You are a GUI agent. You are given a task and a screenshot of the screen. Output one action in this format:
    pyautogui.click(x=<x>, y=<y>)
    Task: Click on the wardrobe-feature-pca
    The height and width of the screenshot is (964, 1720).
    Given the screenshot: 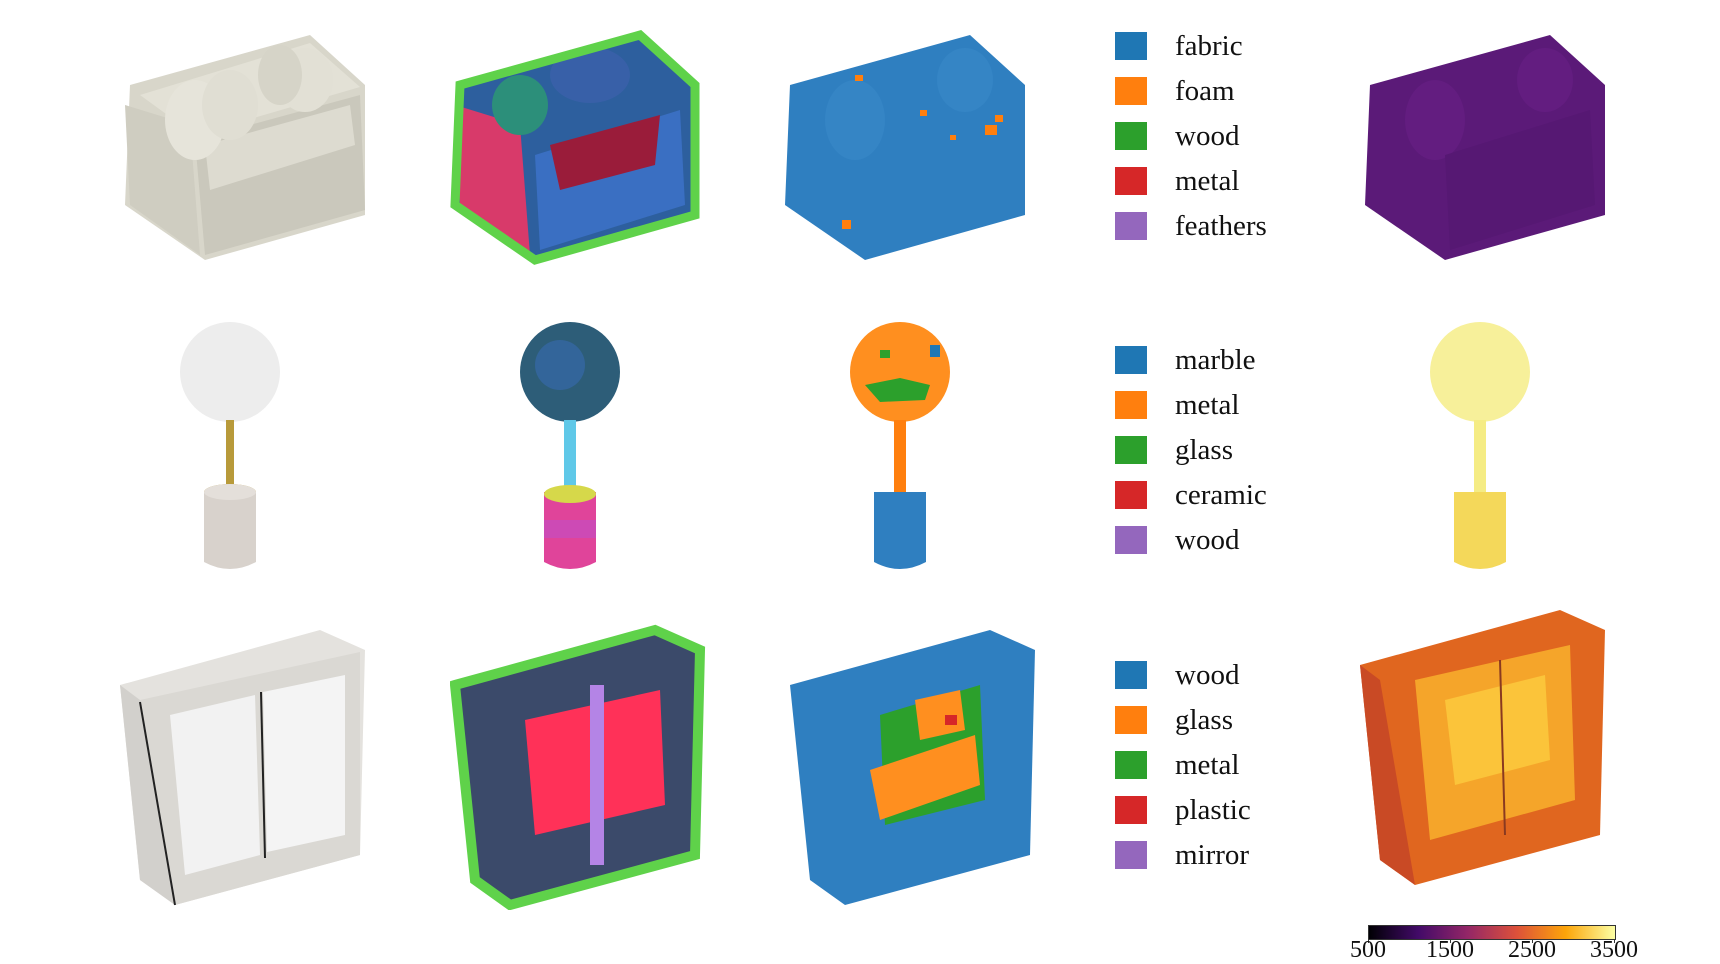 What is the action you would take?
    pyautogui.click(x=578, y=767)
    